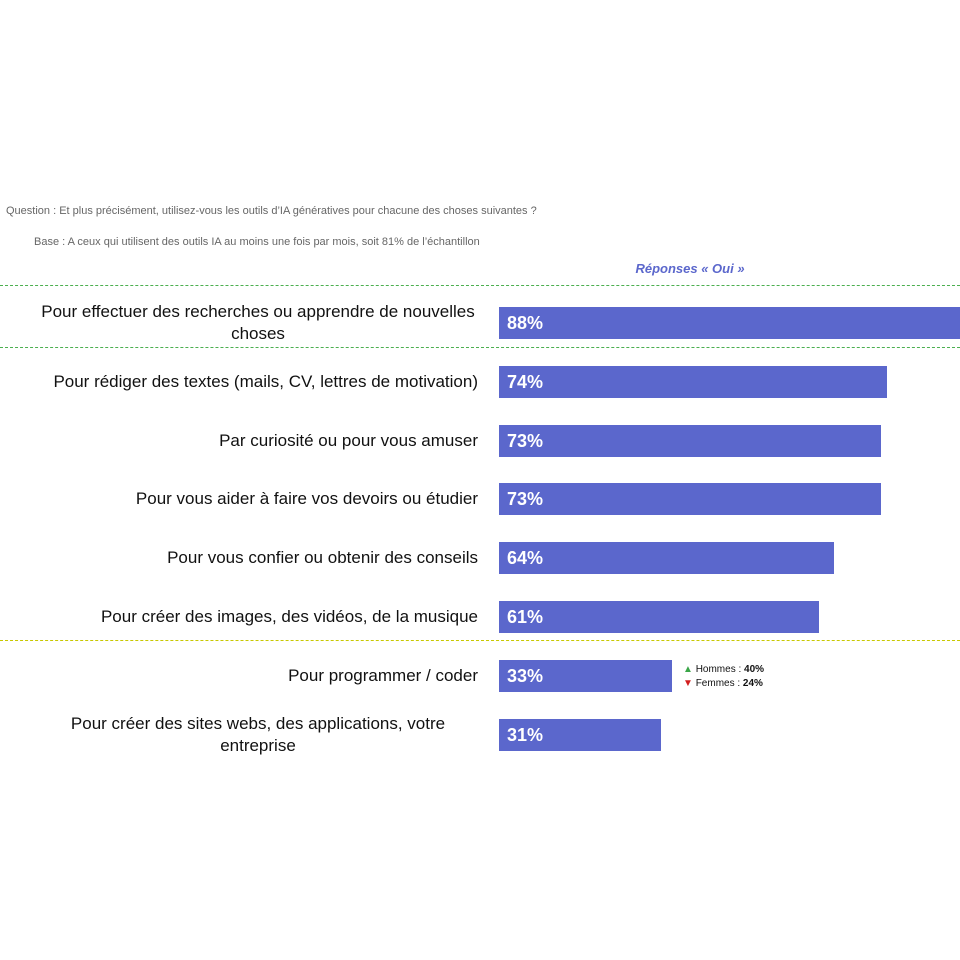 Image resolution: width=960 pixels, height=960 pixels. Describe the element at coordinates (690, 268) in the screenshot. I see `series-label: Réponses « Oui »` at that location.